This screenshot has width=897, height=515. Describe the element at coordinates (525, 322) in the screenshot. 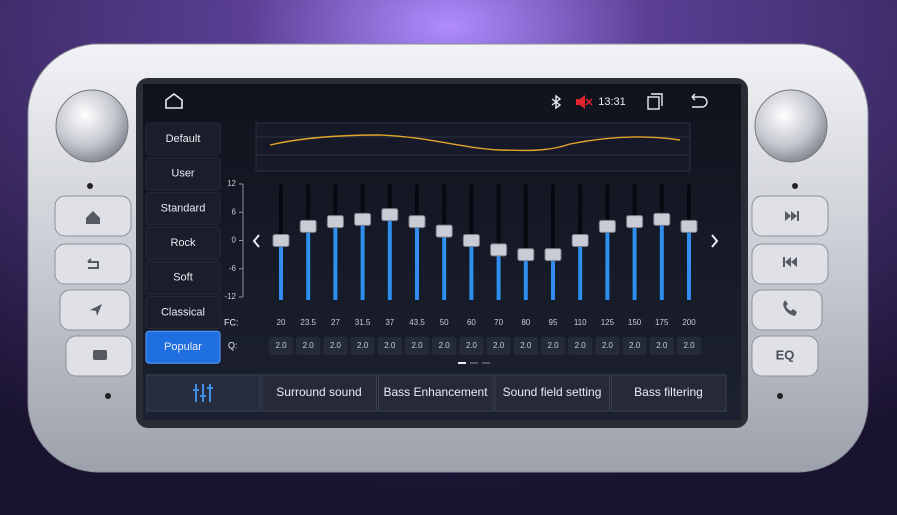

I see `fc-value: 80` at that location.